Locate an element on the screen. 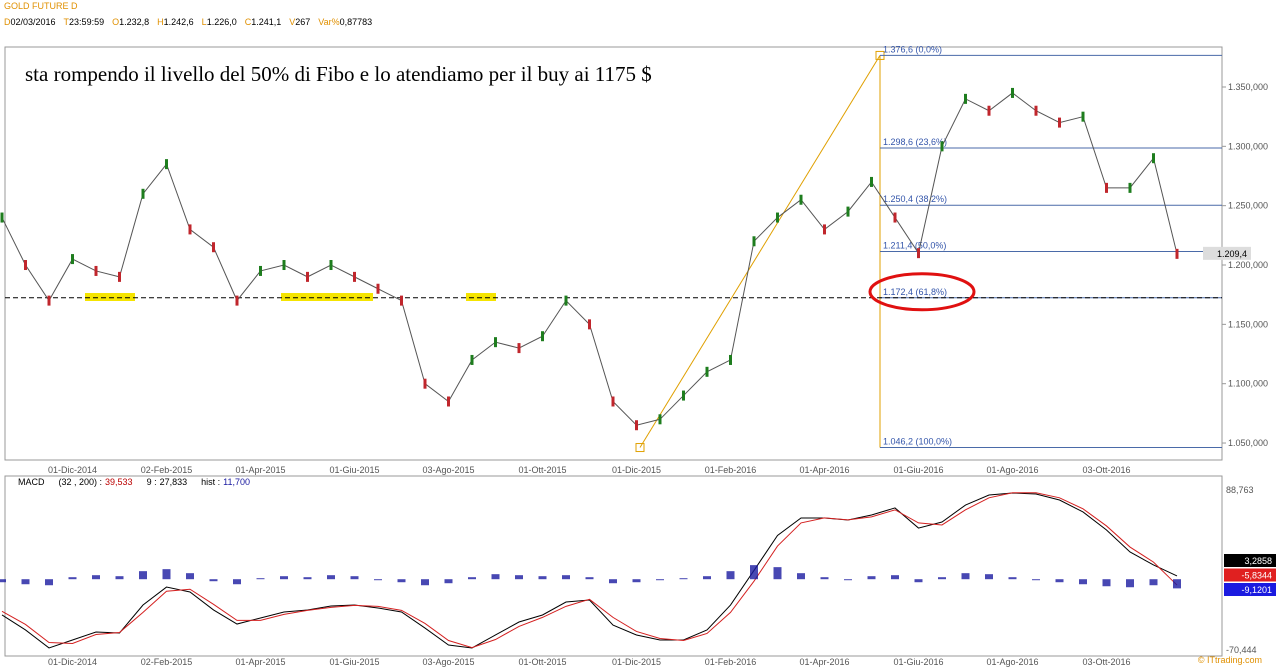 This screenshot has height=668, width=1278. fib-label: 1.376,6 (0,0%) is located at coordinates (912, 49).